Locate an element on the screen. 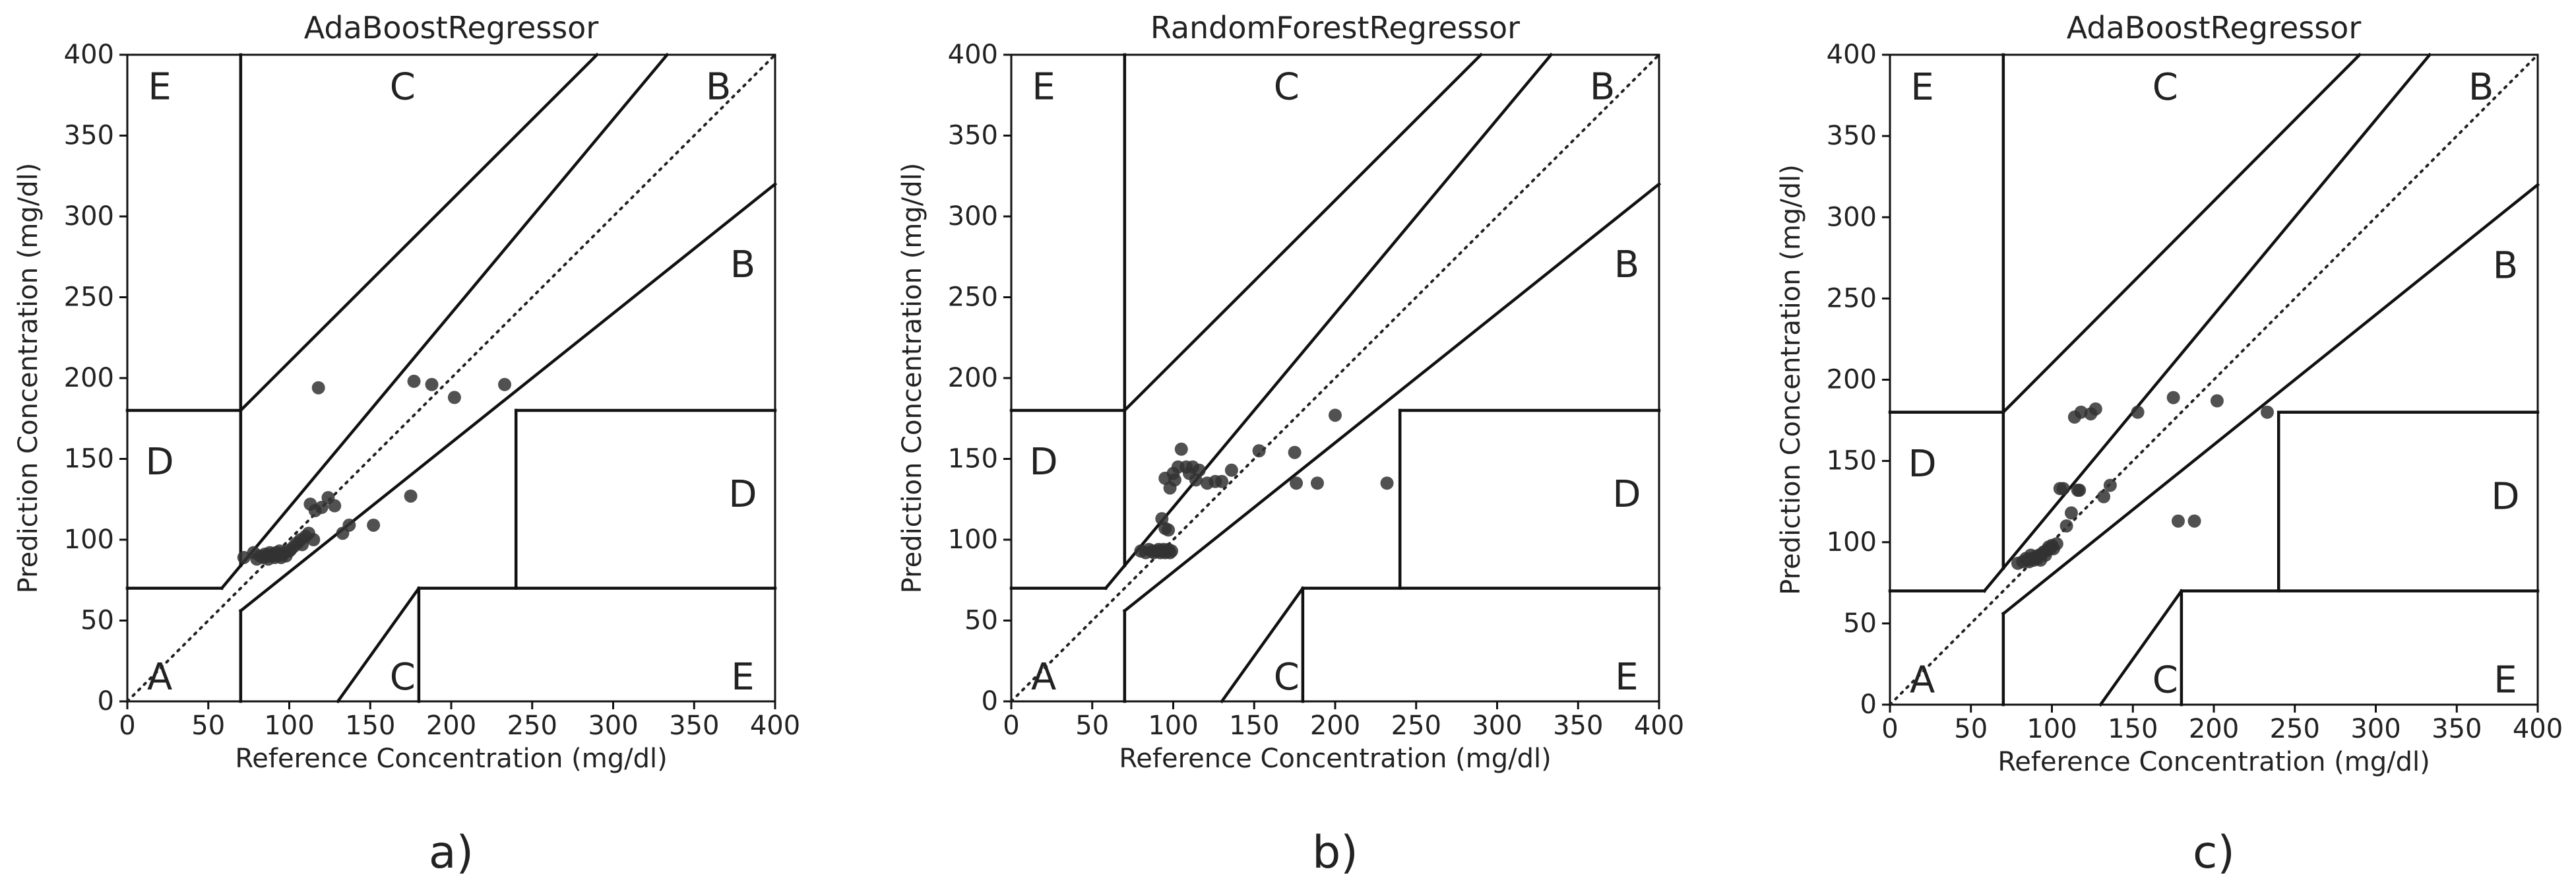 This screenshot has width=2576, height=896. x-tick-label: 100 is located at coordinates (289, 726).